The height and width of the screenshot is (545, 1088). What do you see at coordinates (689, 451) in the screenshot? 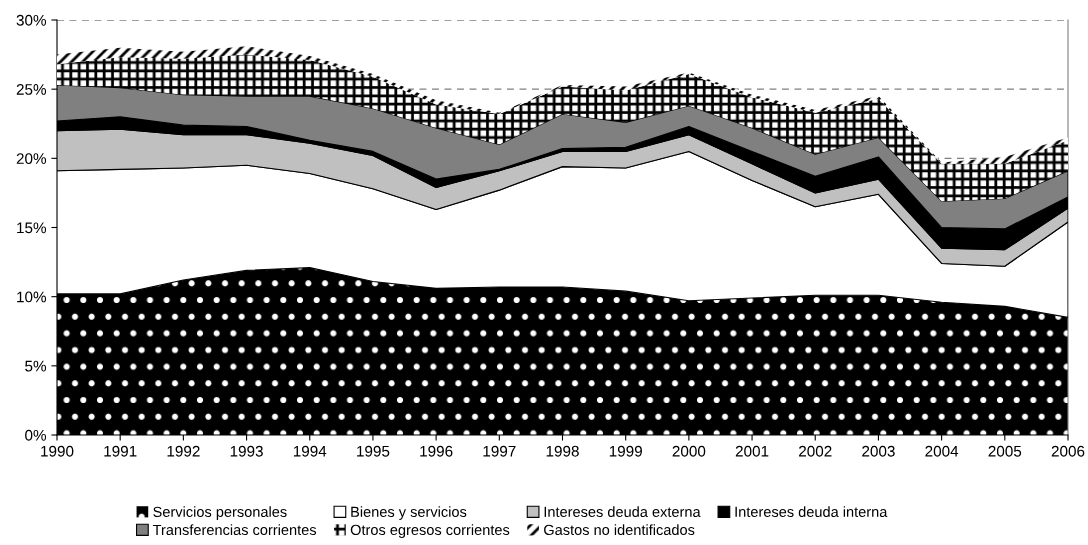
I see `x-tick-label: 2000` at bounding box center [689, 451].